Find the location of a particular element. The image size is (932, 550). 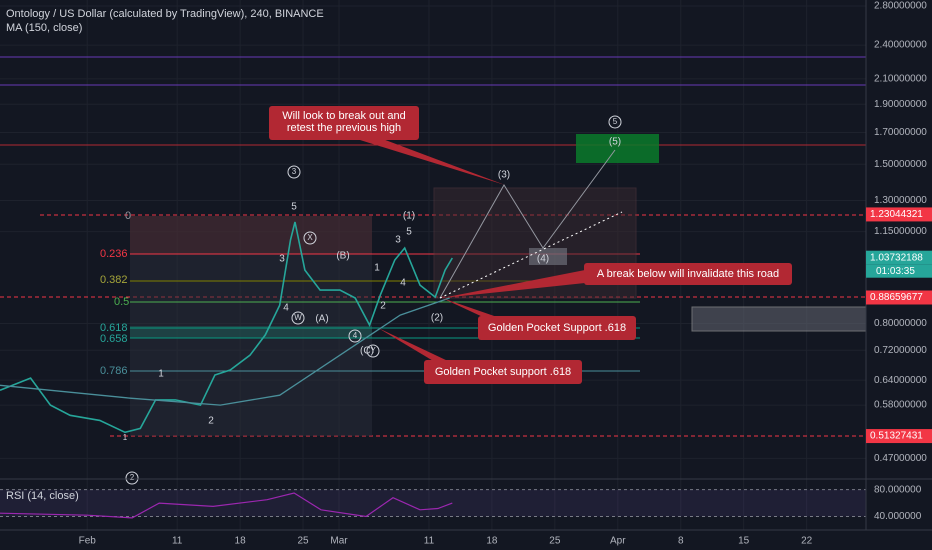

price-label: 1.23044321 is located at coordinates (896, 214).